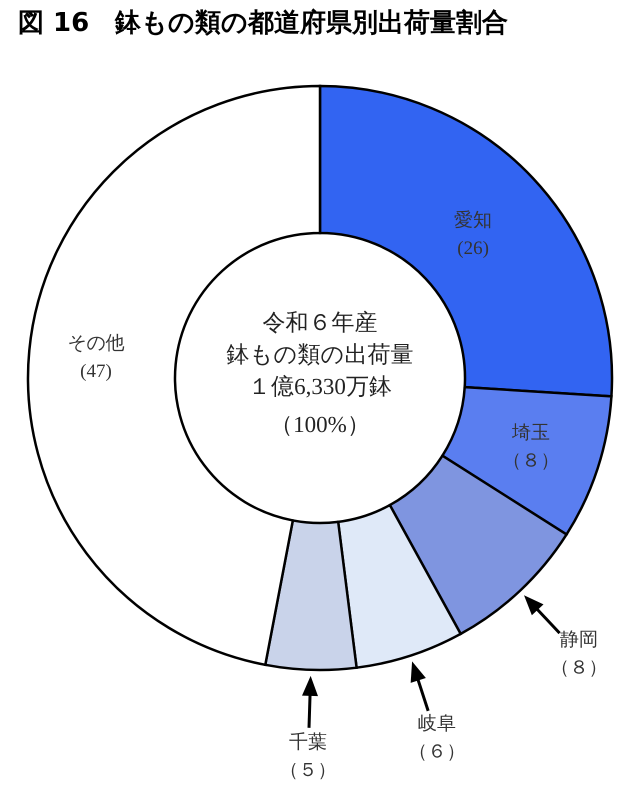 The width and height of the screenshot is (638, 790). Describe the element at coordinates (320, 354) in the screenshot. I see `text: 鉢もの類の出荷量` at that location.